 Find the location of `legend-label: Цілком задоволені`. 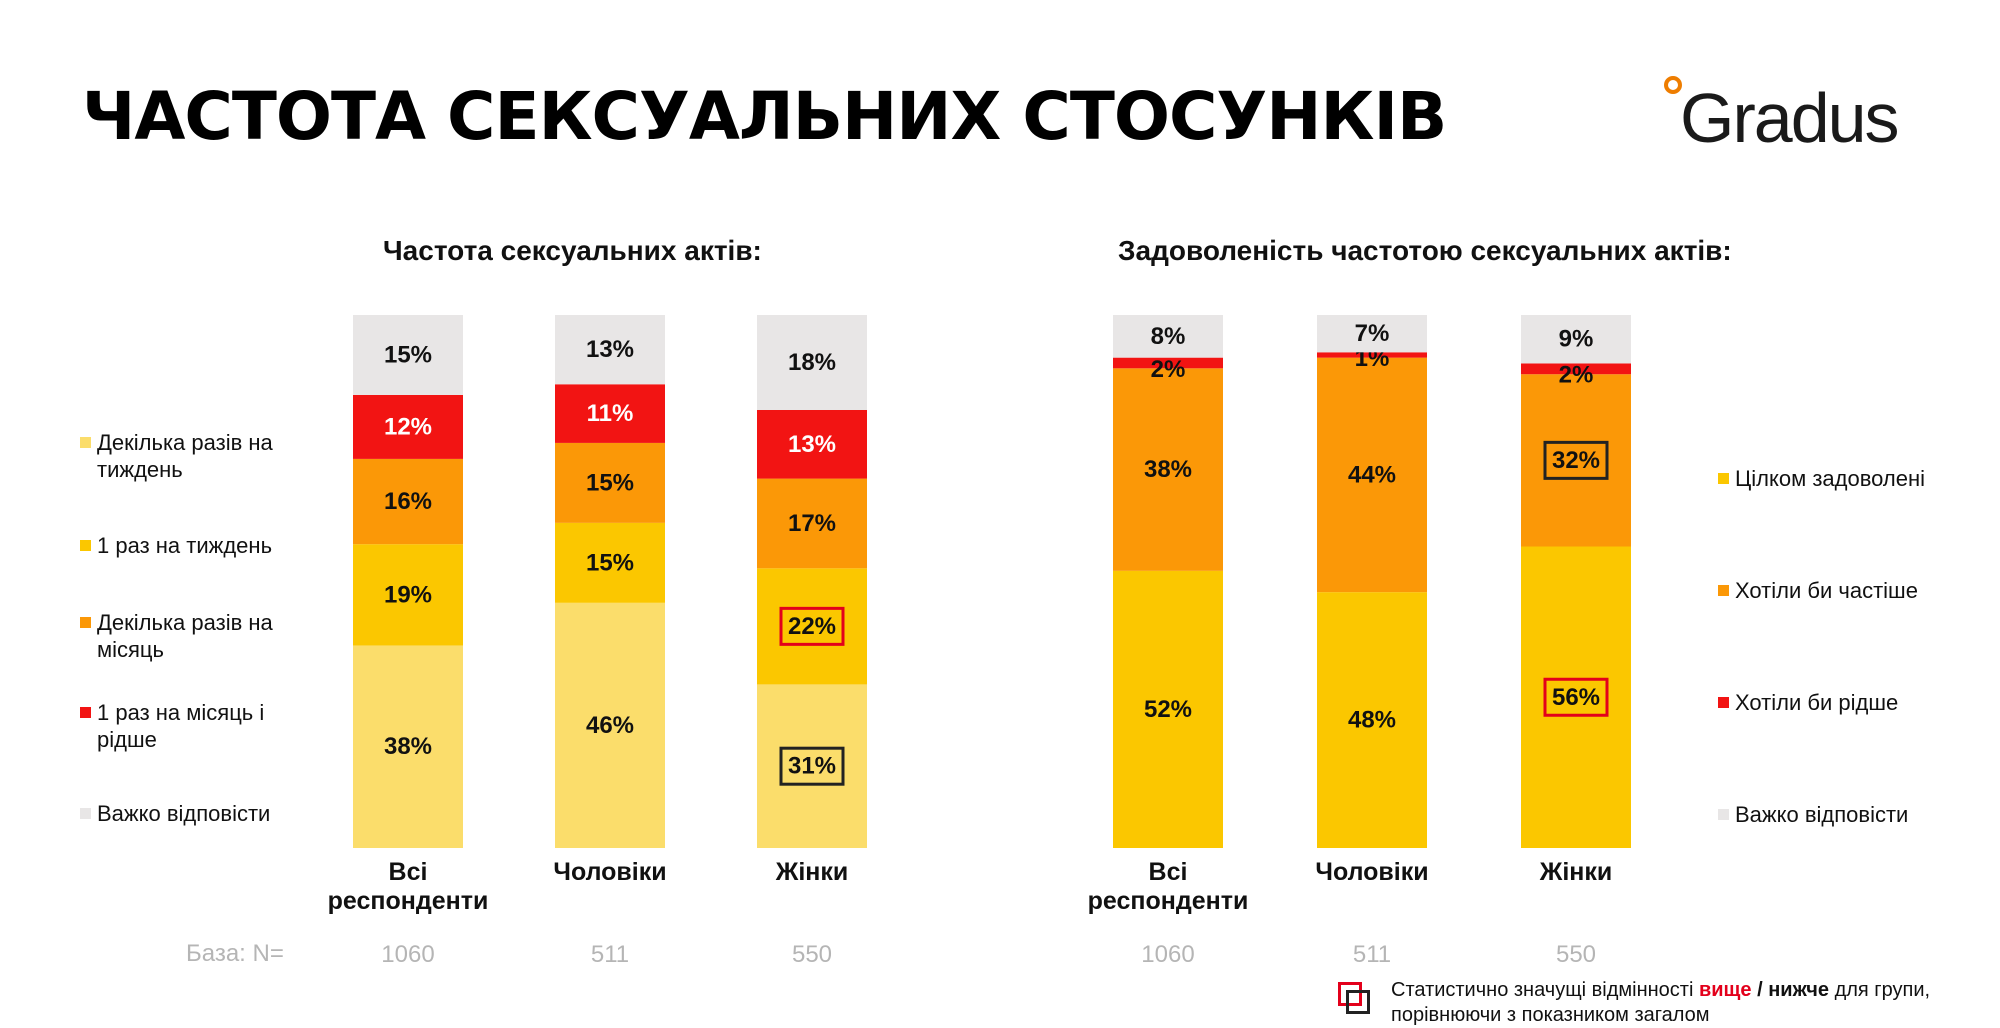

legend-label: Цілком задоволені is located at coordinates (1830, 478).